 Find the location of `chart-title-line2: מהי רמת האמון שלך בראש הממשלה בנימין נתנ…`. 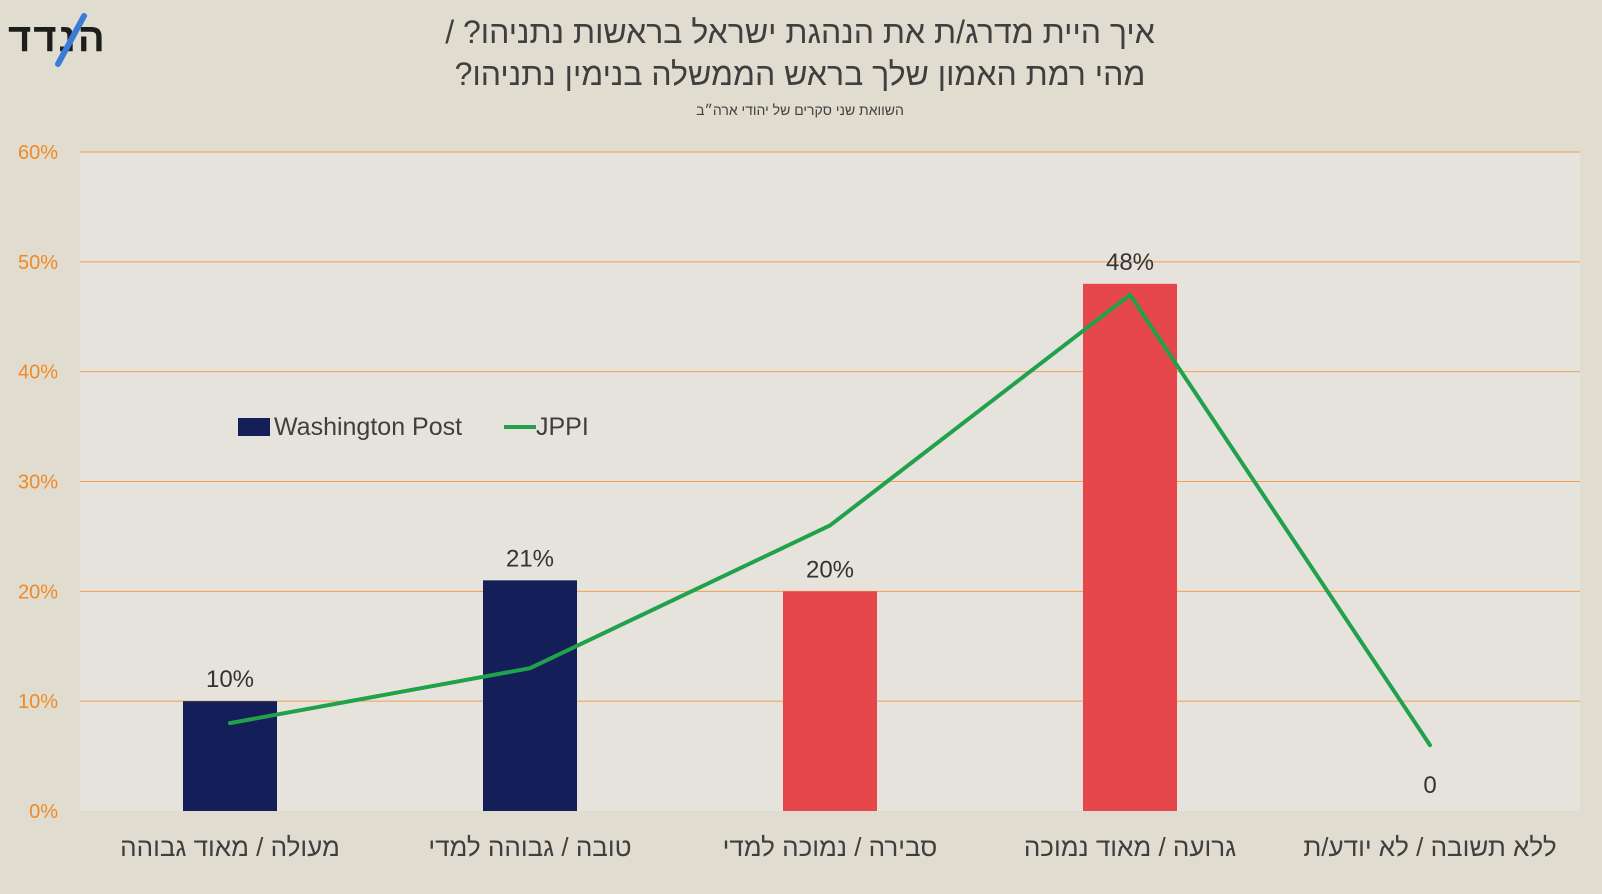

chart-title-line2: מהי רמת האמון שלך בראש הממשלה בנימין נתנ… is located at coordinates (800, 74).